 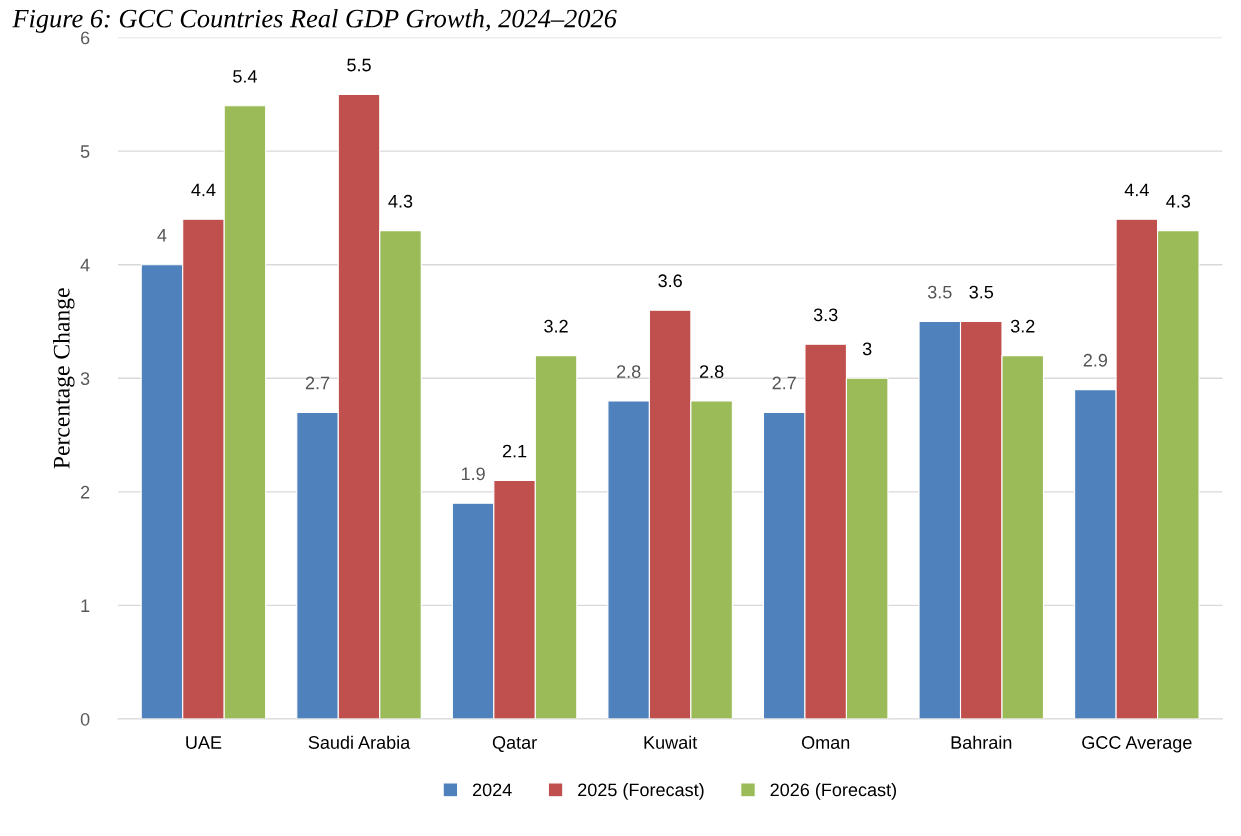 I want to click on y-axis-title: Percentage Change, so click(x=64, y=378).